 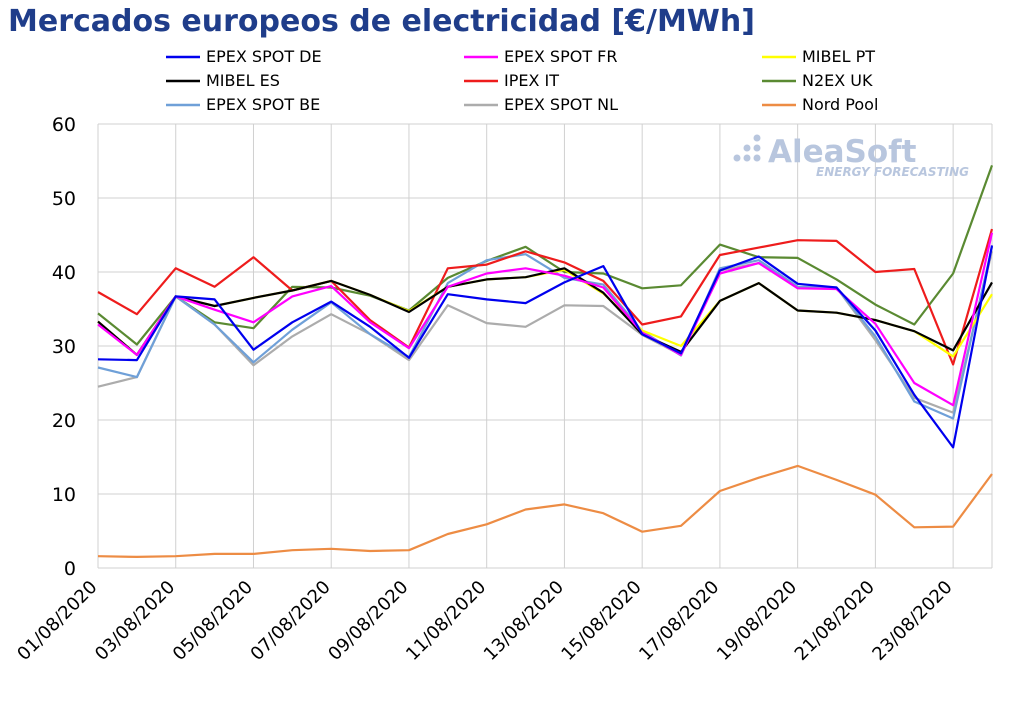 I want to click on legend-label-mibel-pt: MIBEL PT, so click(x=838, y=56).